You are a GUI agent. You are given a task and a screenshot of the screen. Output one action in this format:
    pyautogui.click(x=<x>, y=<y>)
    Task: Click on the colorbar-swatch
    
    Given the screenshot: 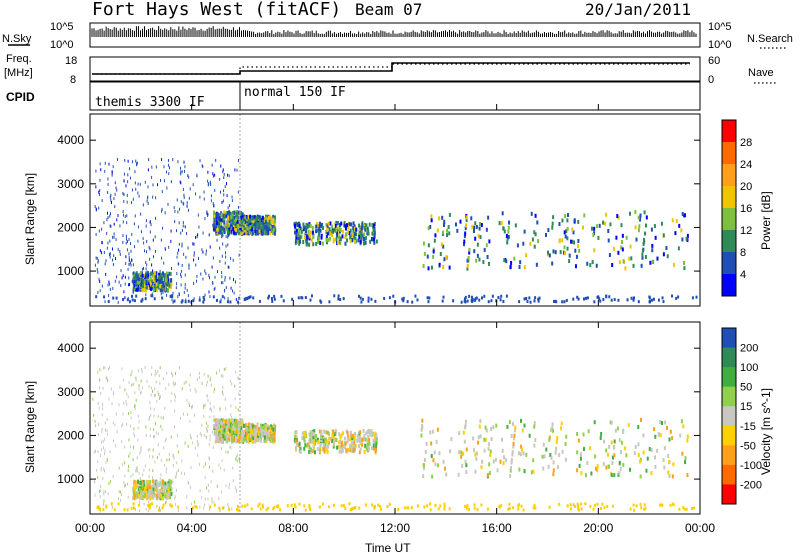 What is the action you would take?
    pyautogui.click(x=729, y=338)
    